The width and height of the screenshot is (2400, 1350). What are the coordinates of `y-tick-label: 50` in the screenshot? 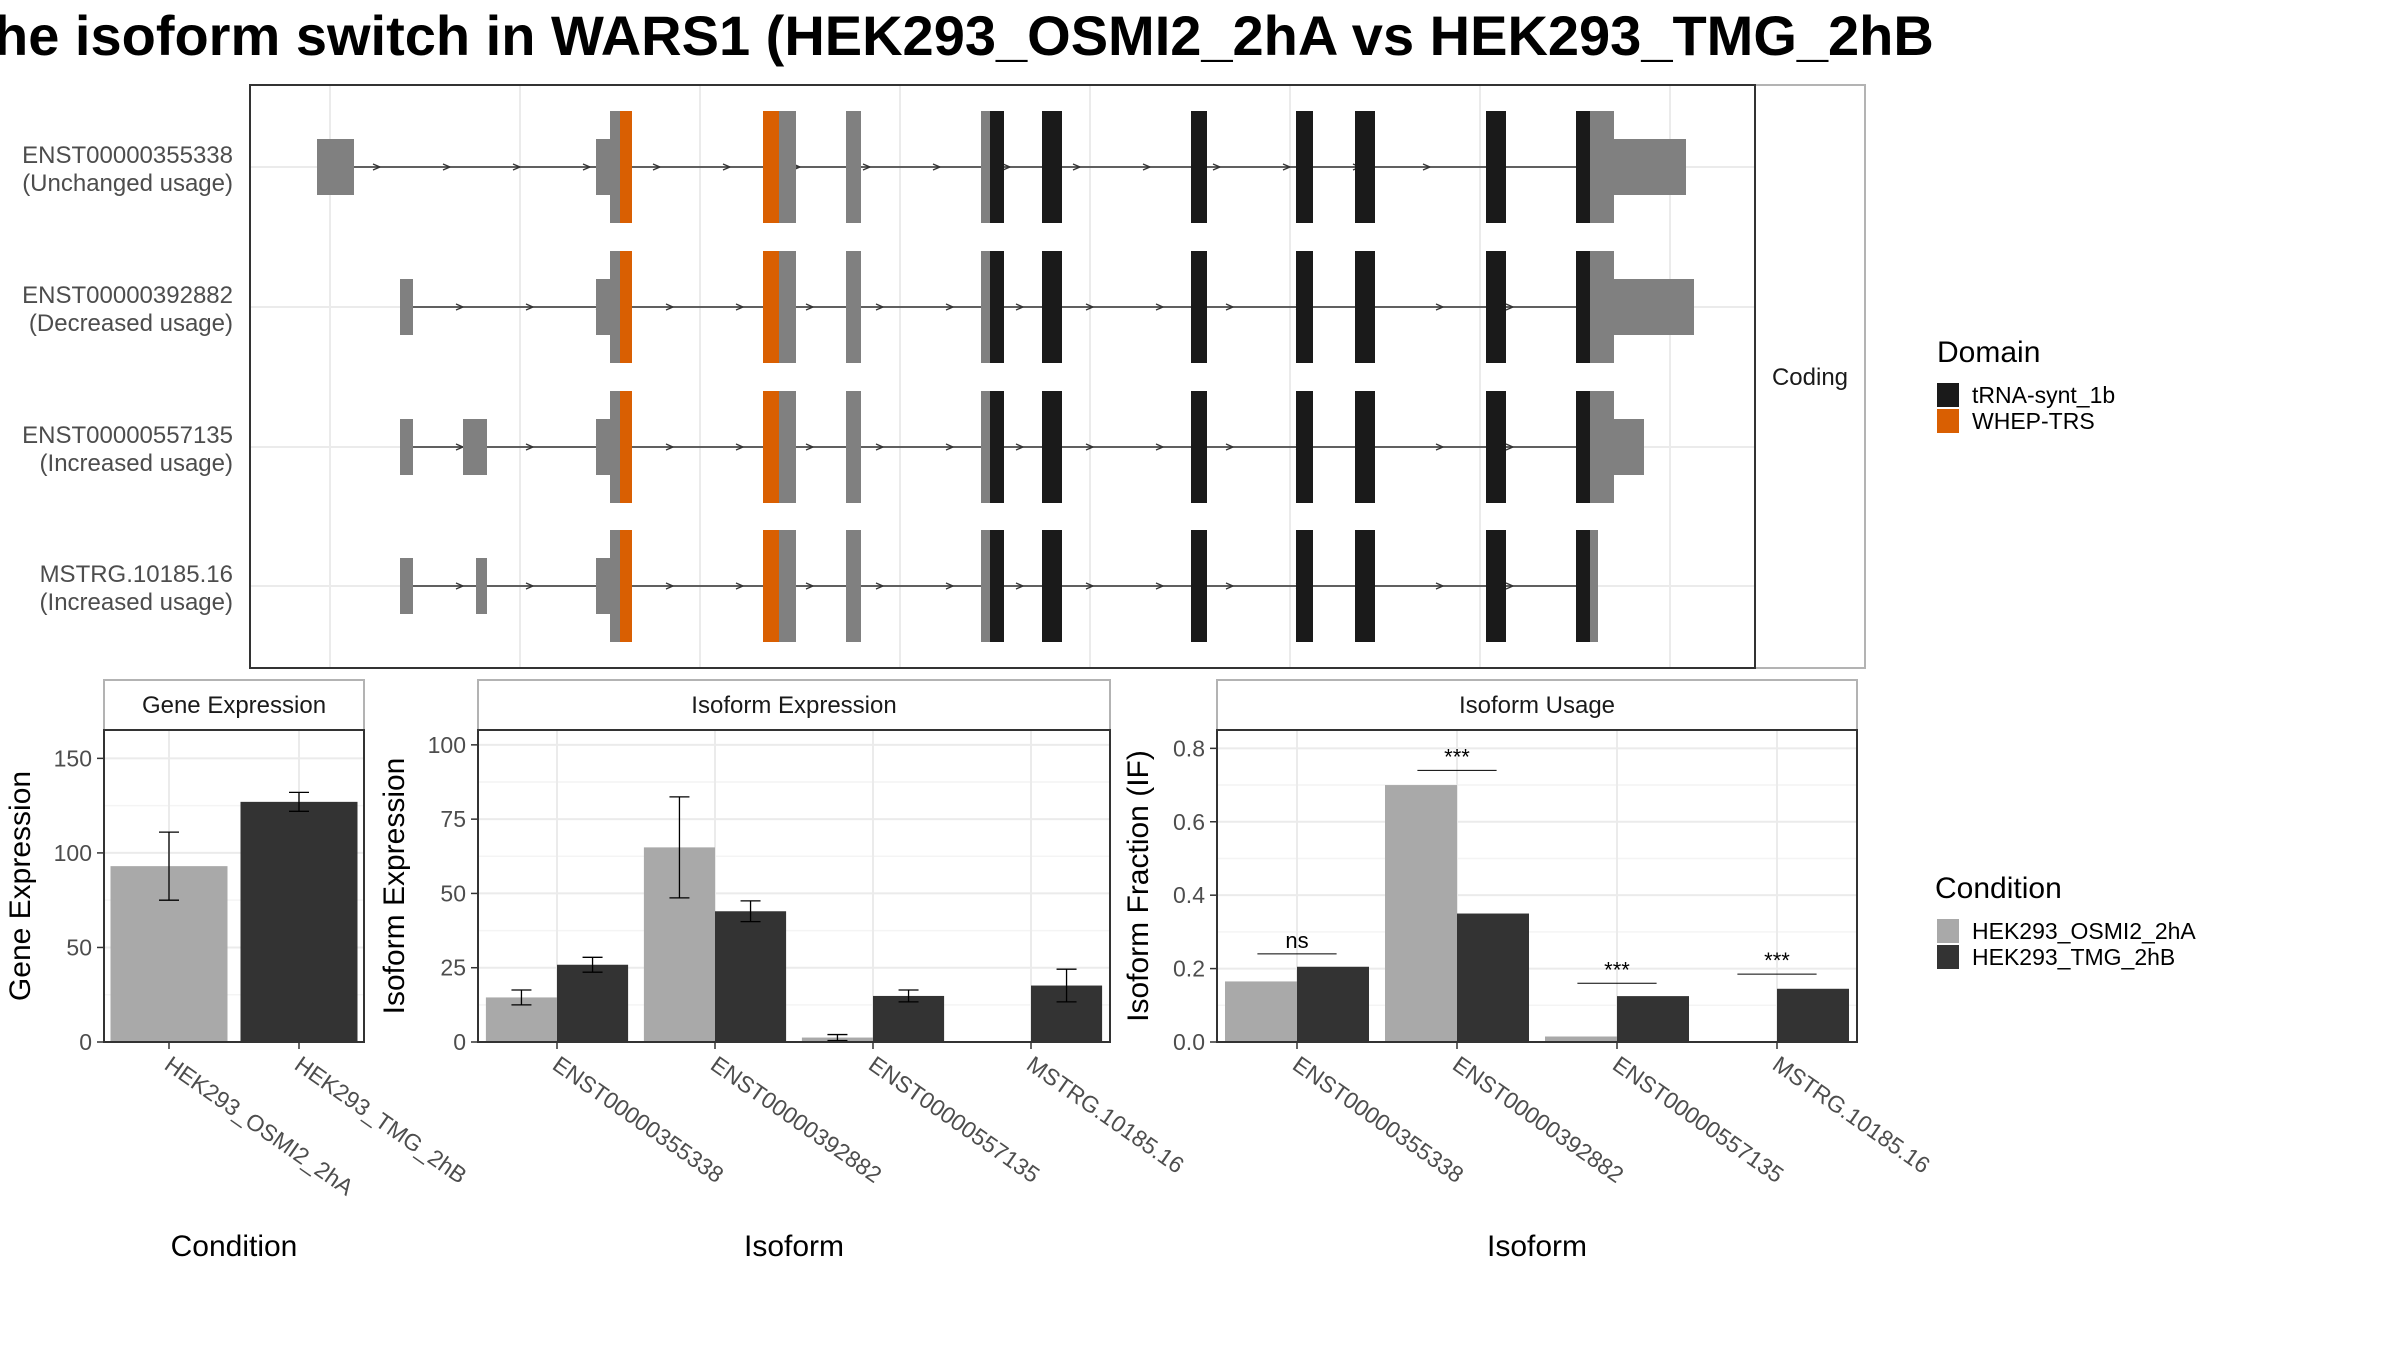 It's located at (453, 893).